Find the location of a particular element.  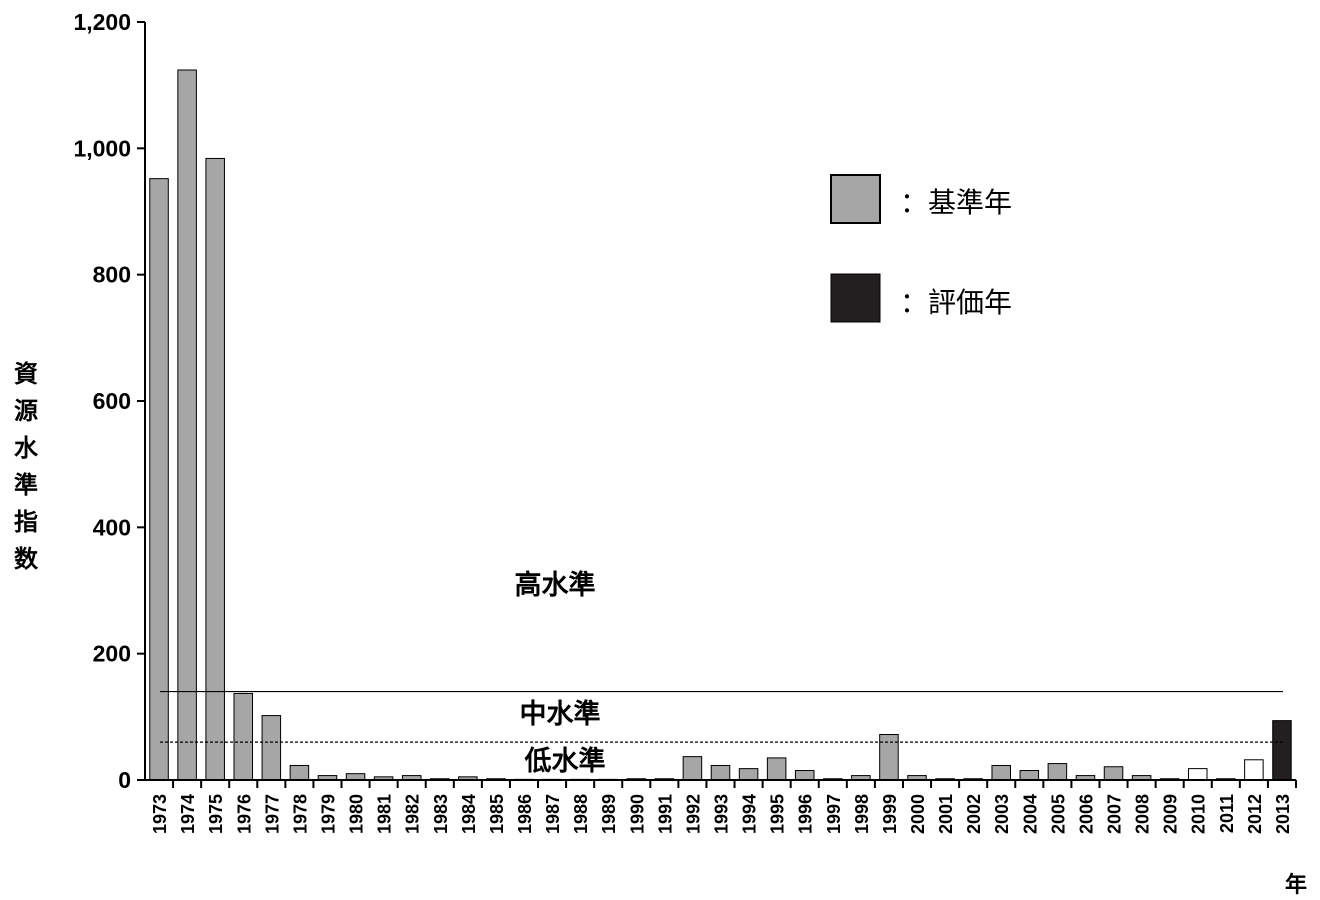

x-tick-label: 1973 is located at coordinates (160, 814).